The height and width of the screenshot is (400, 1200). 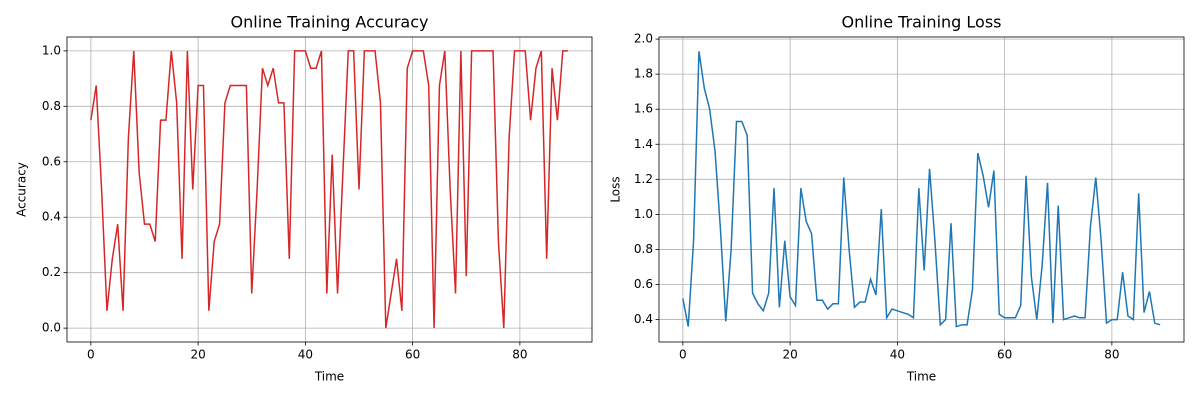 What do you see at coordinates (616, 189) in the screenshot?
I see `y-axis-label: Loss` at bounding box center [616, 189].